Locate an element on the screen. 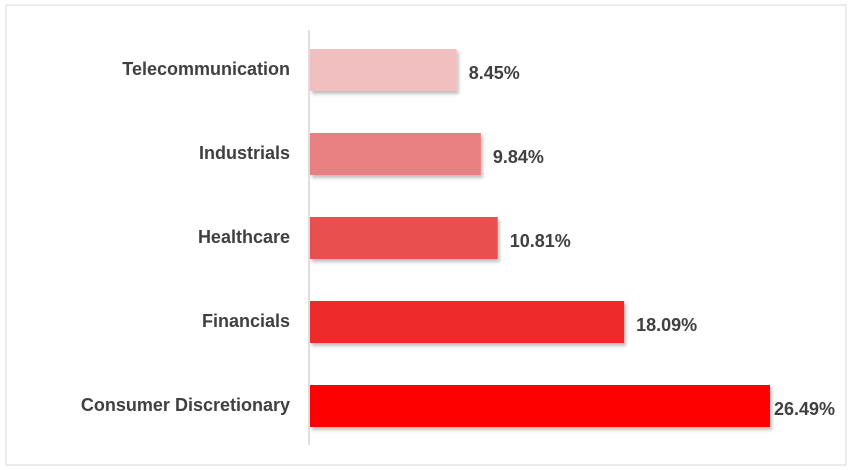  value-label: 26.49% is located at coordinates (804, 409).